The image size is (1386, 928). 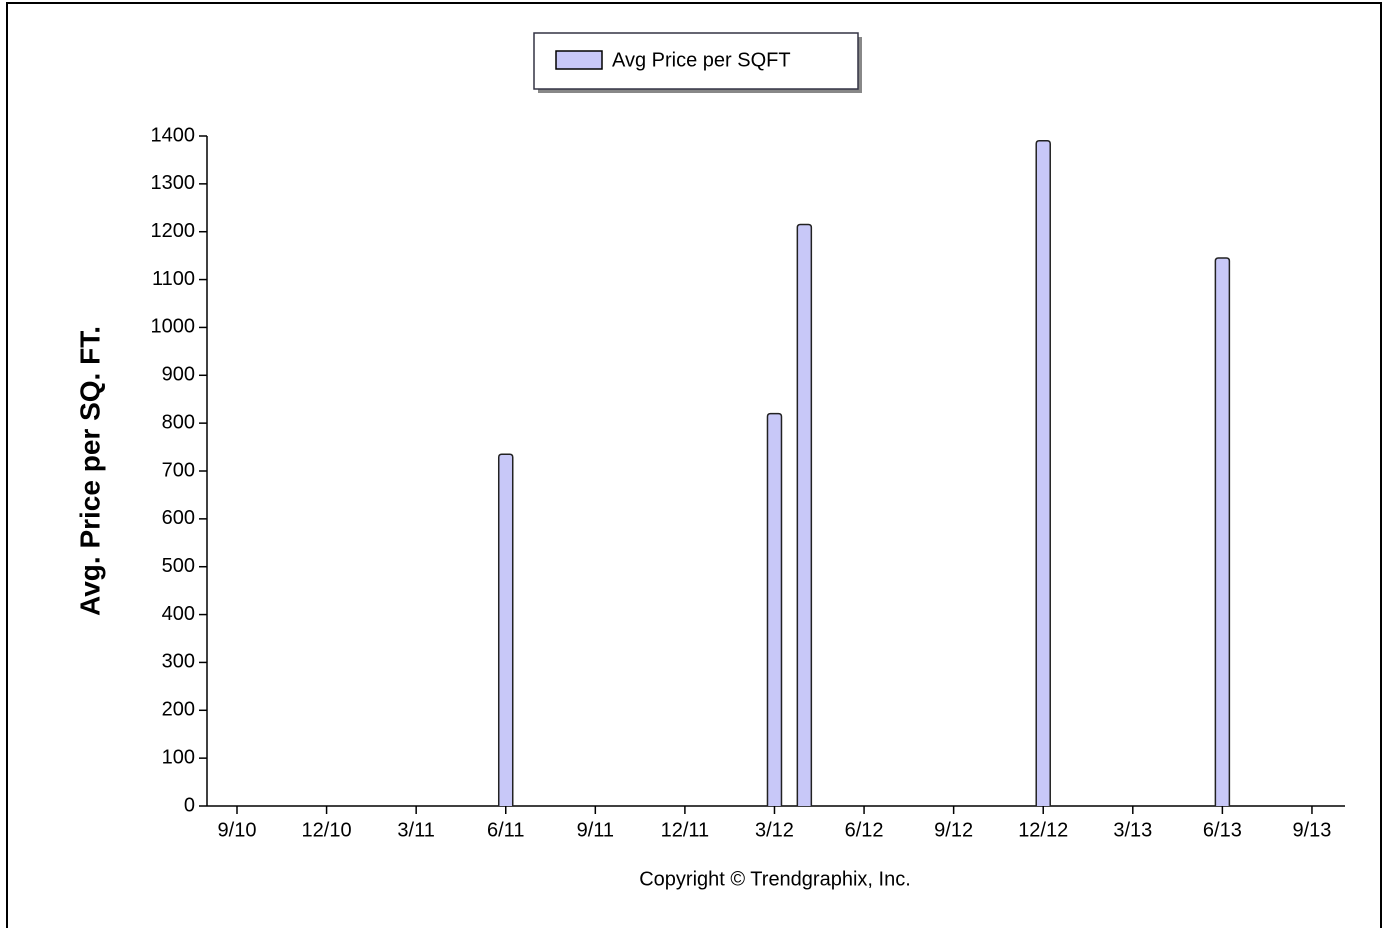 I want to click on x-tick-label: 6/13, so click(x=1222, y=830).